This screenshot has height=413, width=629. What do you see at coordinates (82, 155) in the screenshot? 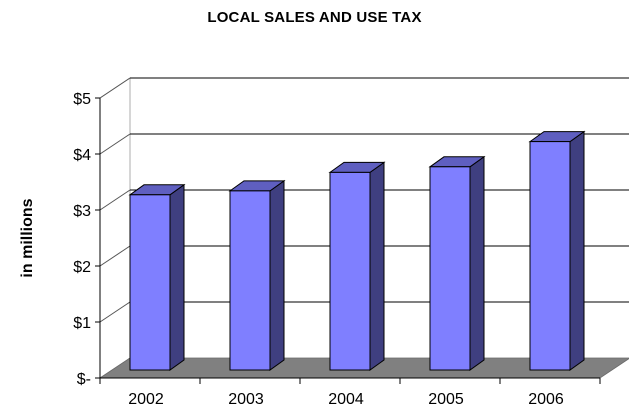
I see `y-tick-label: $4` at bounding box center [82, 155].